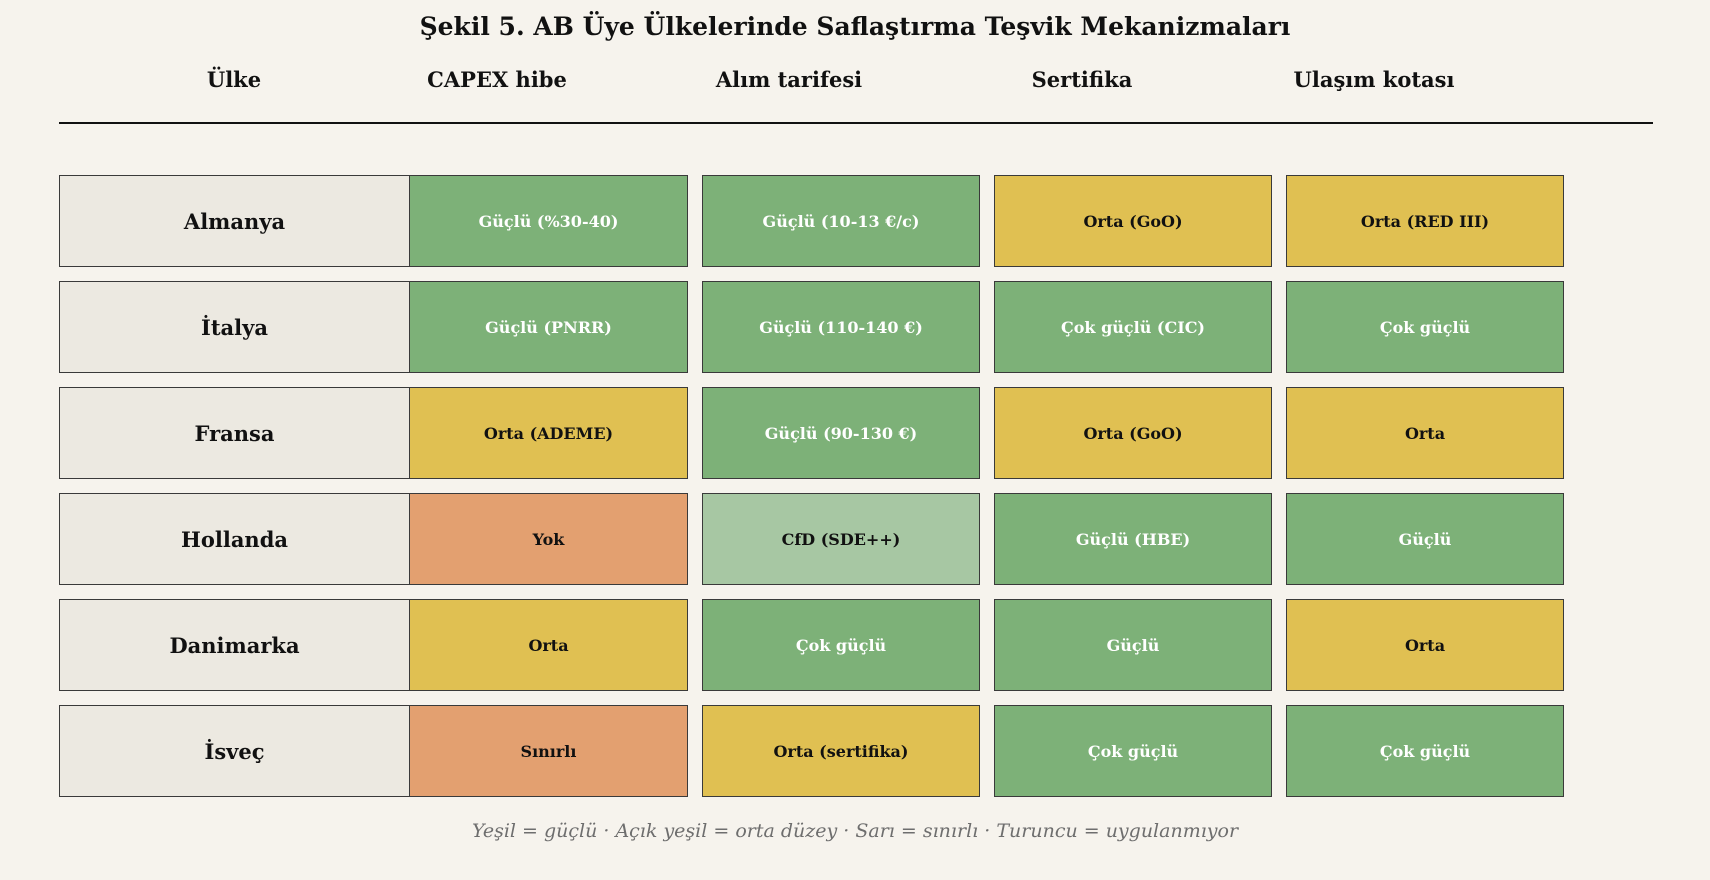 This screenshot has height=880, width=1710. Describe the element at coordinates (234, 221) in the screenshot. I see `country-cell: Almanya` at that location.